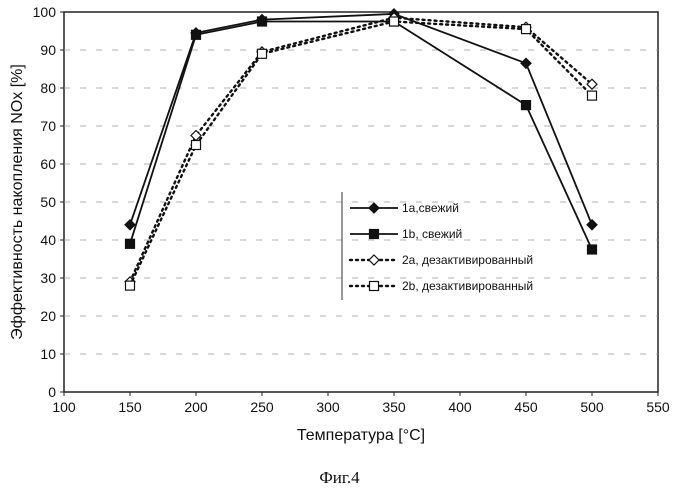 The image size is (679, 500). What do you see at coordinates (432, 234) in the screenshot?
I see `legend-label: 1b, свежий` at bounding box center [432, 234].